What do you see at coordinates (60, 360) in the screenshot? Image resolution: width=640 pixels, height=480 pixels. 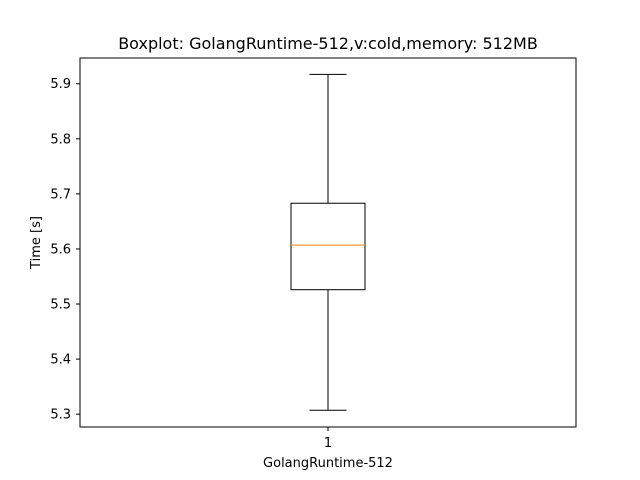 I see `y-tick-label: 5.4` at bounding box center [60, 360].